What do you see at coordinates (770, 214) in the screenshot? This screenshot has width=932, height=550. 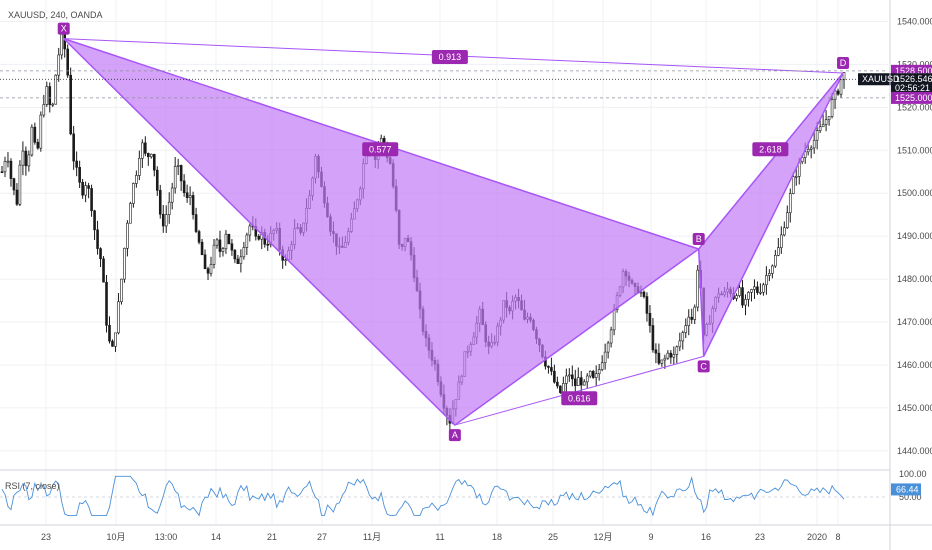 I see `pattern-triangle-bcd` at bounding box center [770, 214].